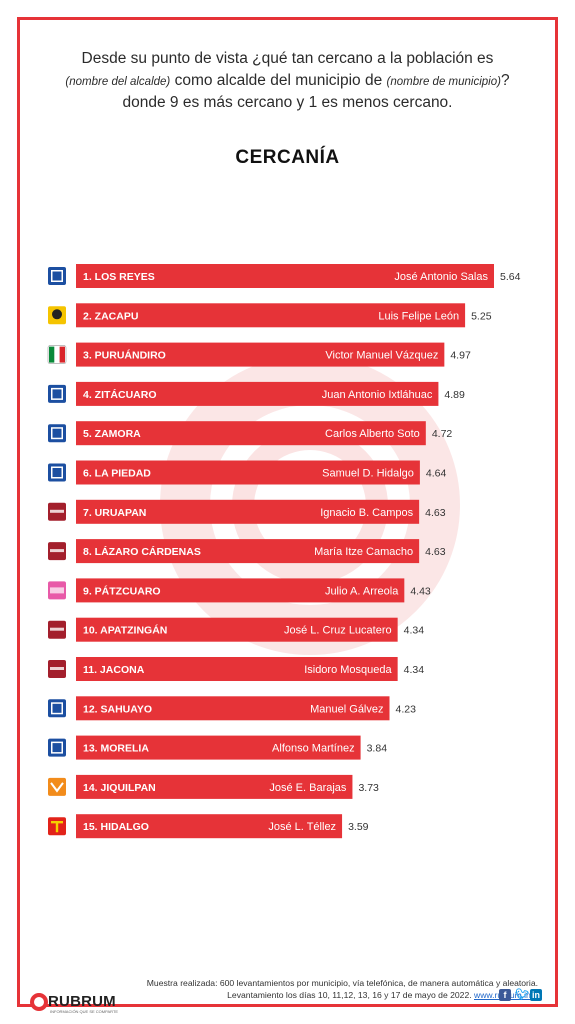 The width and height of the screenshot is (575, 1024). I want to click on bar-value-label: 4.97, so click(460, 356).